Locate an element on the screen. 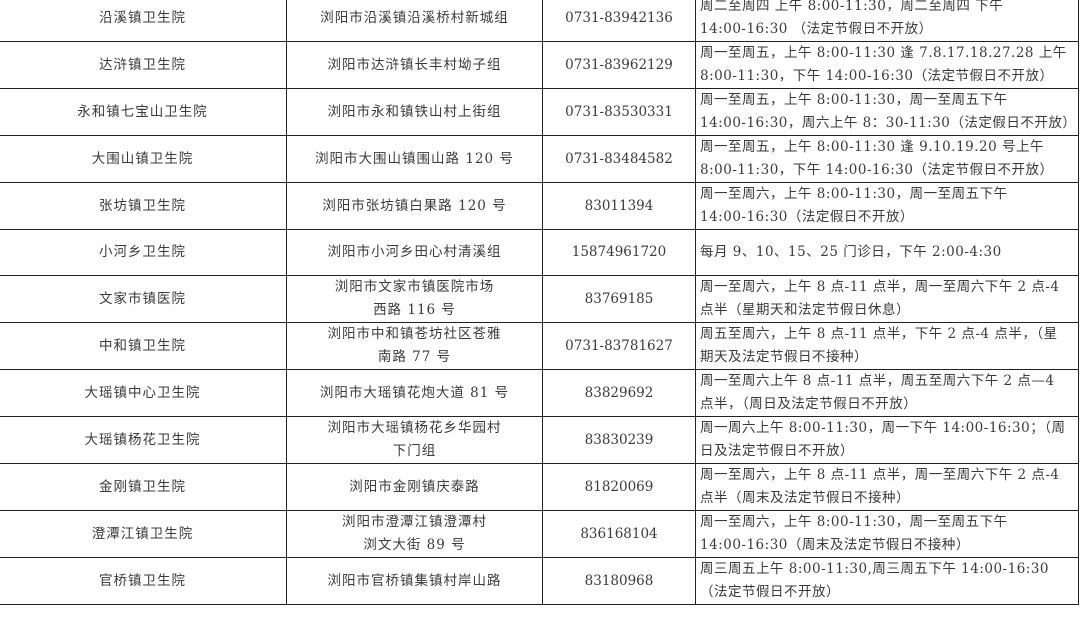 Image resolution: width=1080 pixels, height=619 pixels. clinic-phone: 83180968 is located at coordinates (619, 581).